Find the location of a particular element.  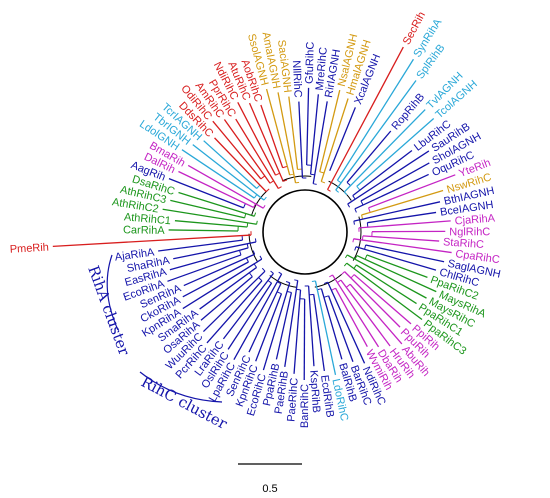

branch-bmarih is located at coordinates (225, 186).